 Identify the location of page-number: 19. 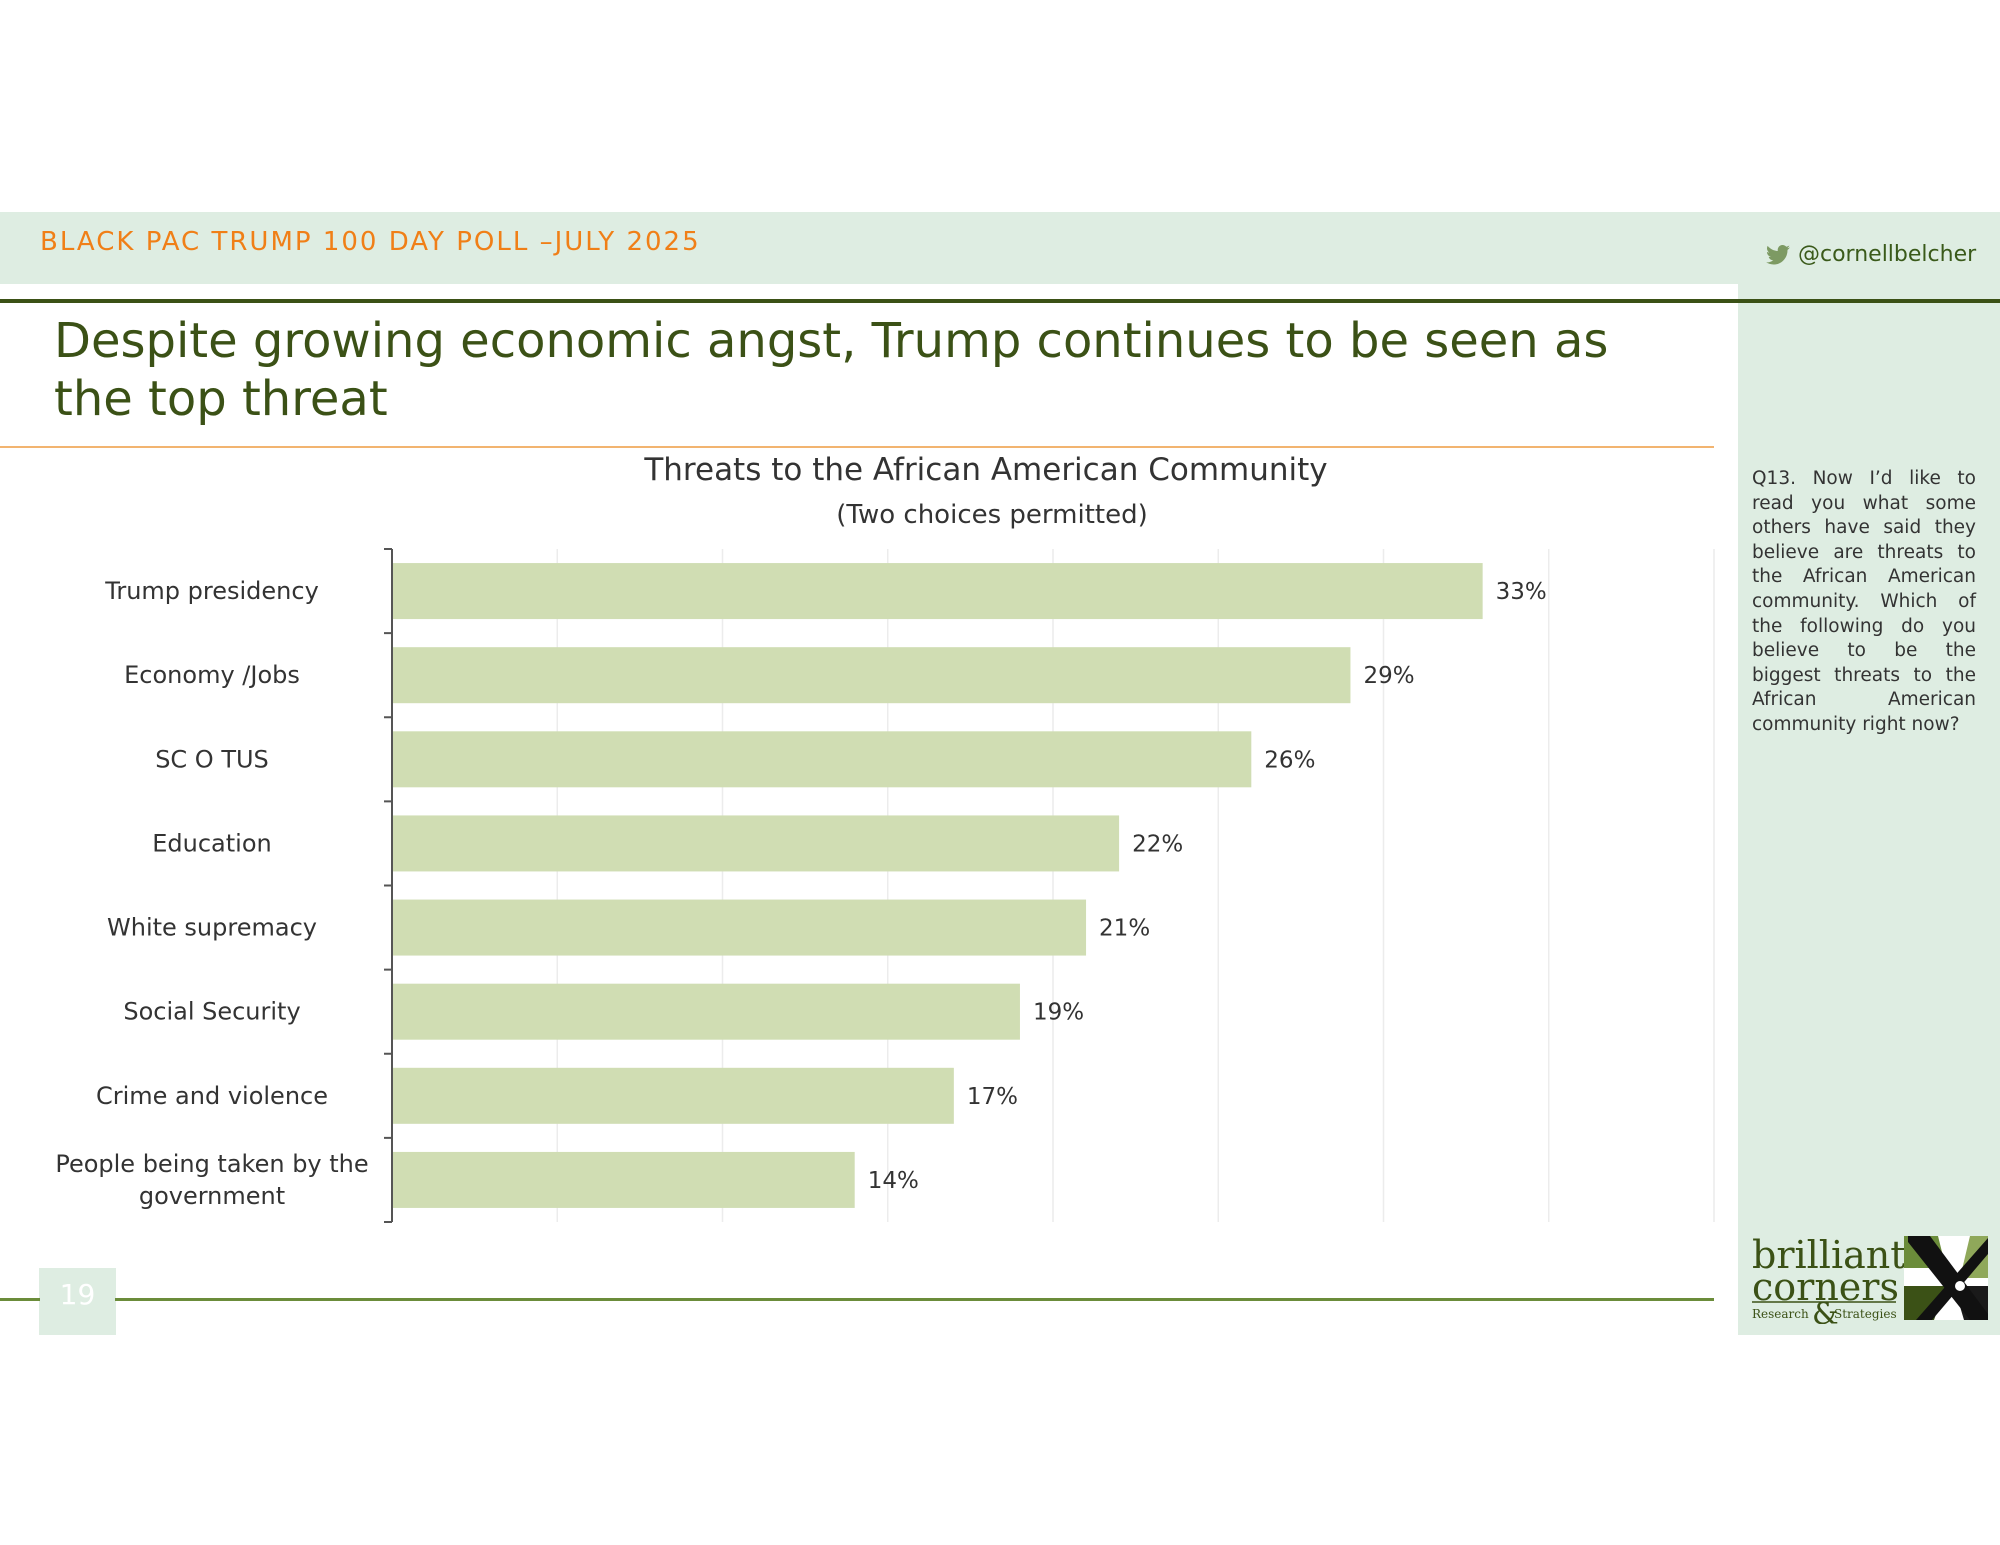
(77, 1294).